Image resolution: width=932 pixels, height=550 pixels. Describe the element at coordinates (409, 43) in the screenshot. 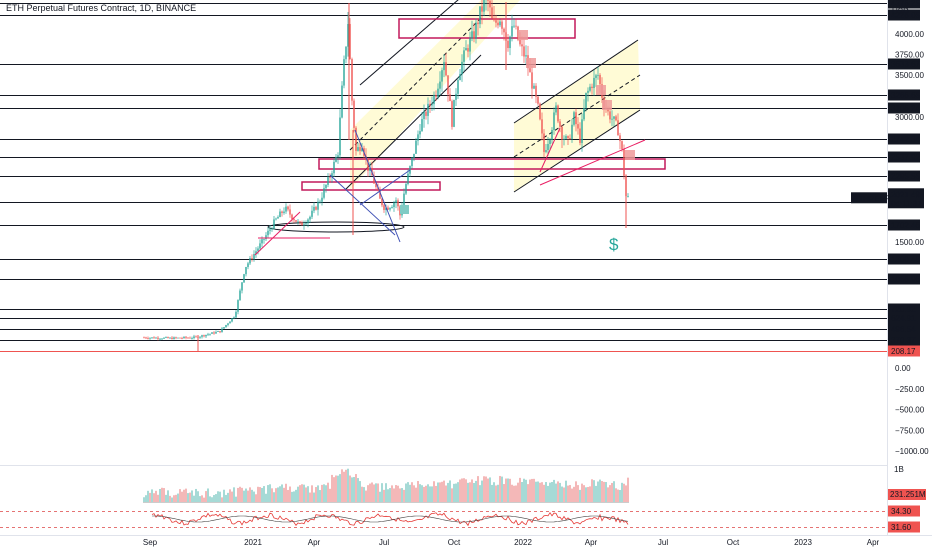

I see `channel-line` at that location.